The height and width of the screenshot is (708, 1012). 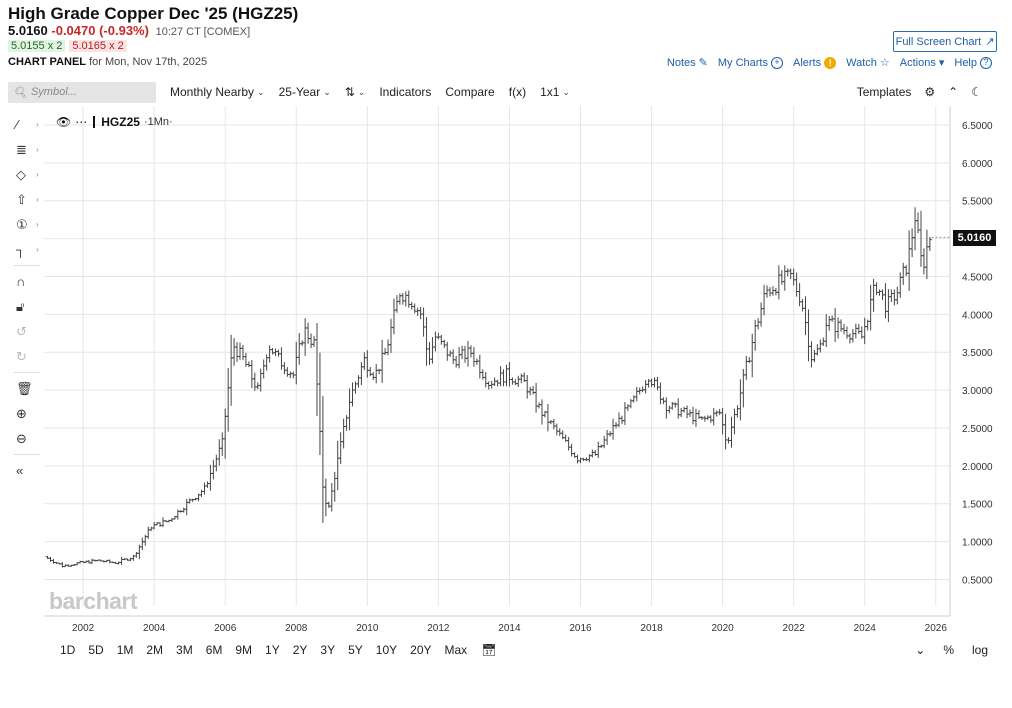 What do you see at coordinates (355, 92) in the screenshot?
I see `bar-type-select: ⇅ ⌄` at bounding box center [355, 92].